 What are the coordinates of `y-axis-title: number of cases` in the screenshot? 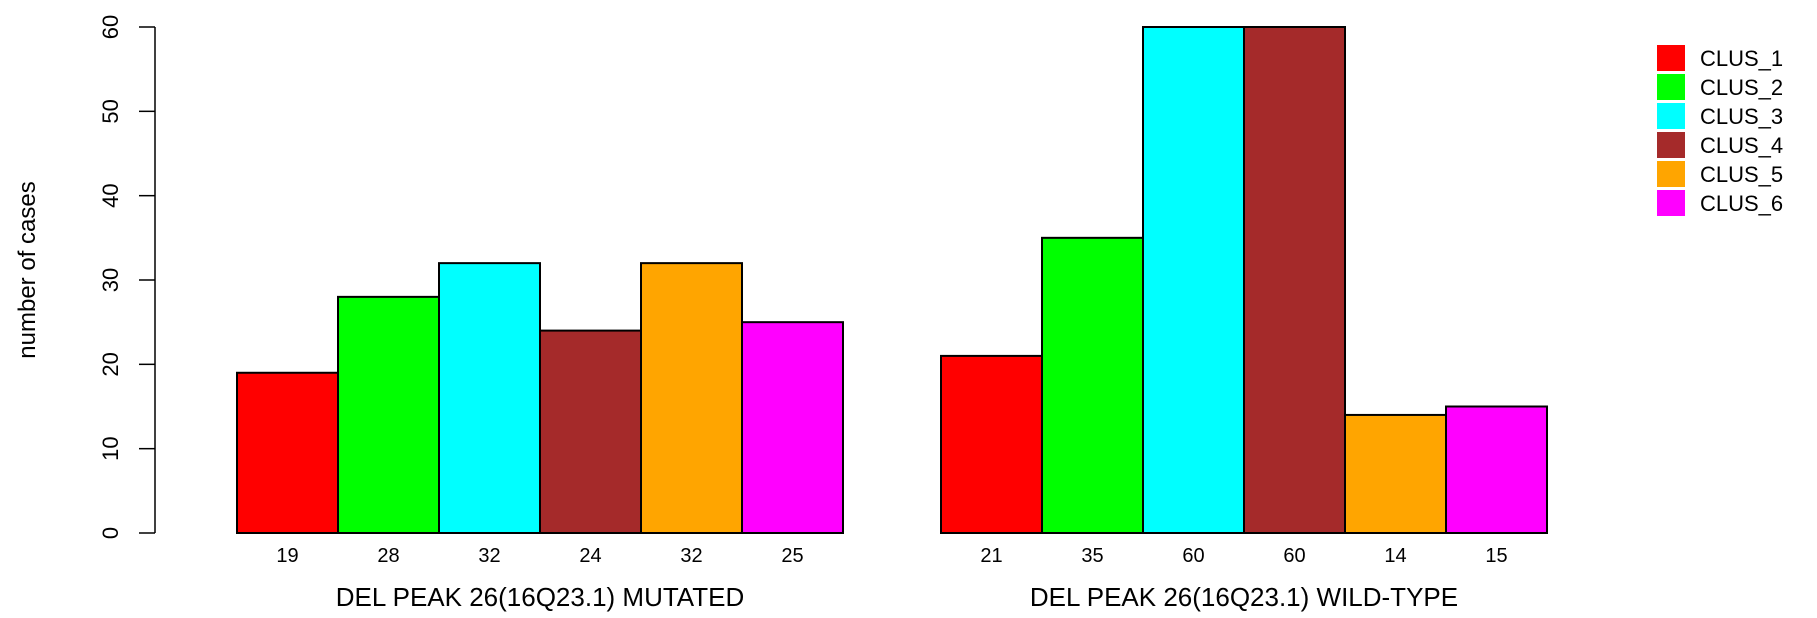 It's located at (27, 269).